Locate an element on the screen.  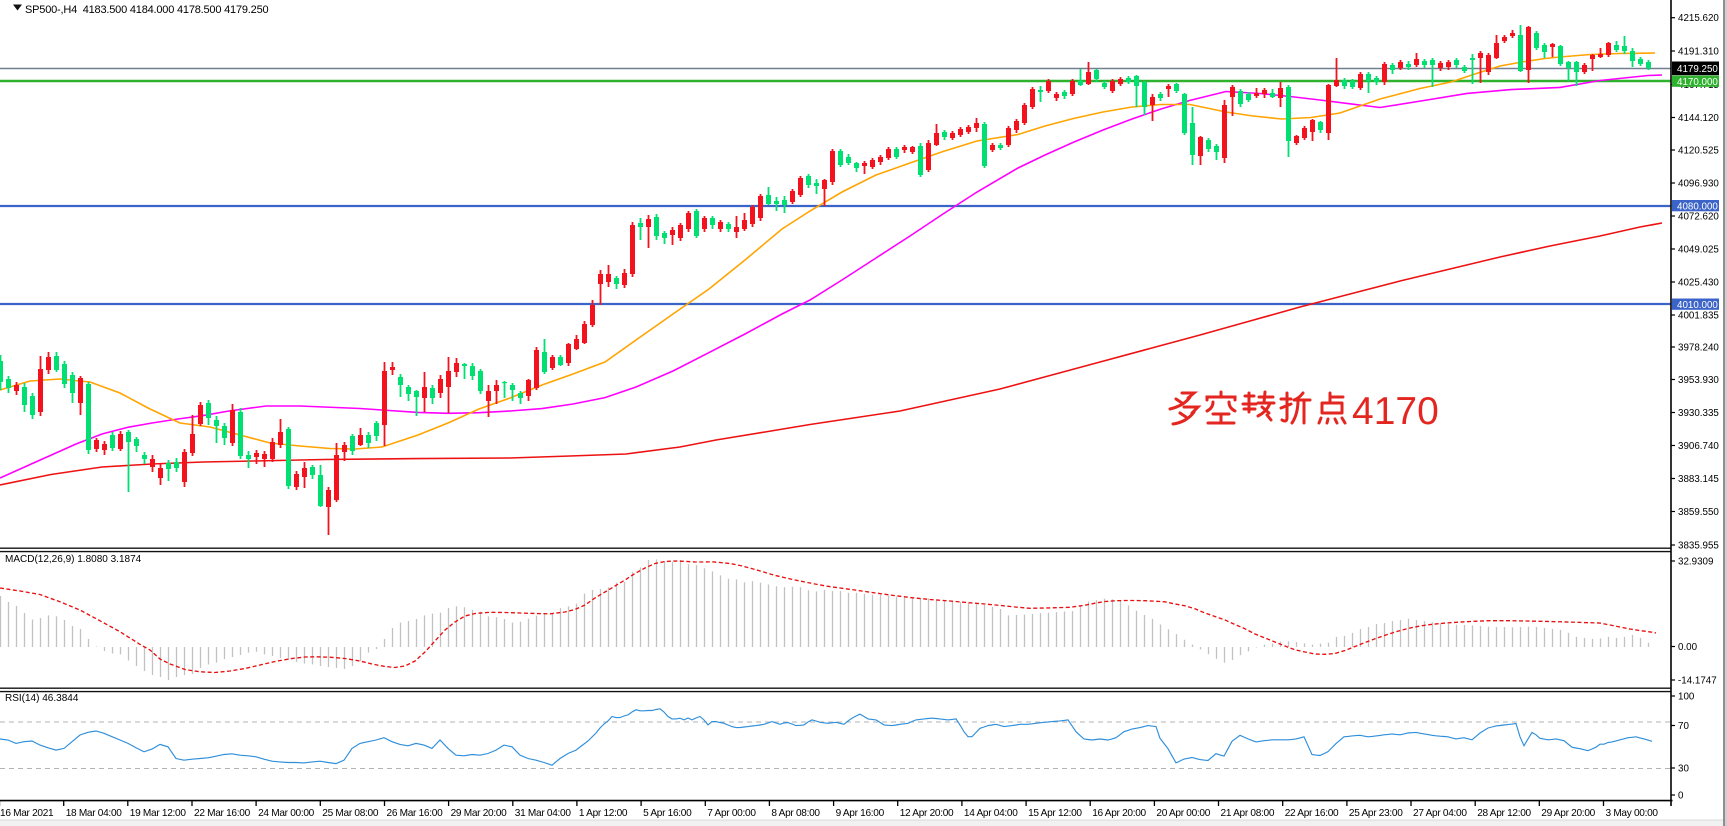
svg-text: 100 is located at coordinates (1686, 697).